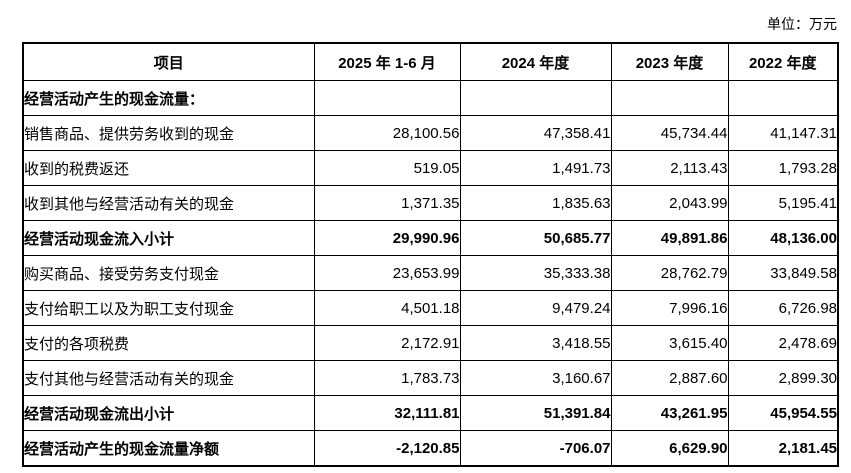 Image resolution: width=851 pixels, height=473 pixels. I want to click on row-label: 支付给职工以及为职工支付现金, so click(168, 308).